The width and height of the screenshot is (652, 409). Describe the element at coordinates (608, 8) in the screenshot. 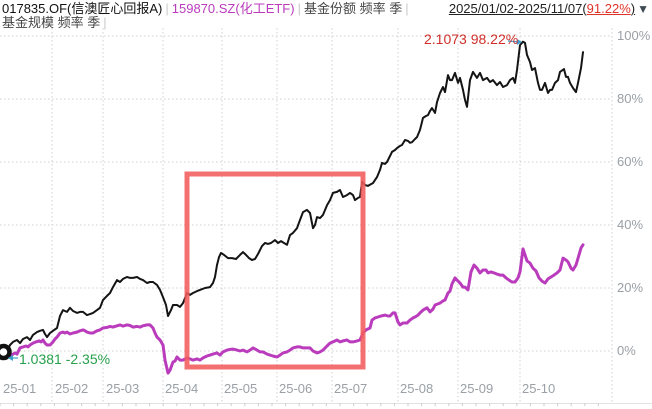

I see `date-range-return: 91.22%` at that location.